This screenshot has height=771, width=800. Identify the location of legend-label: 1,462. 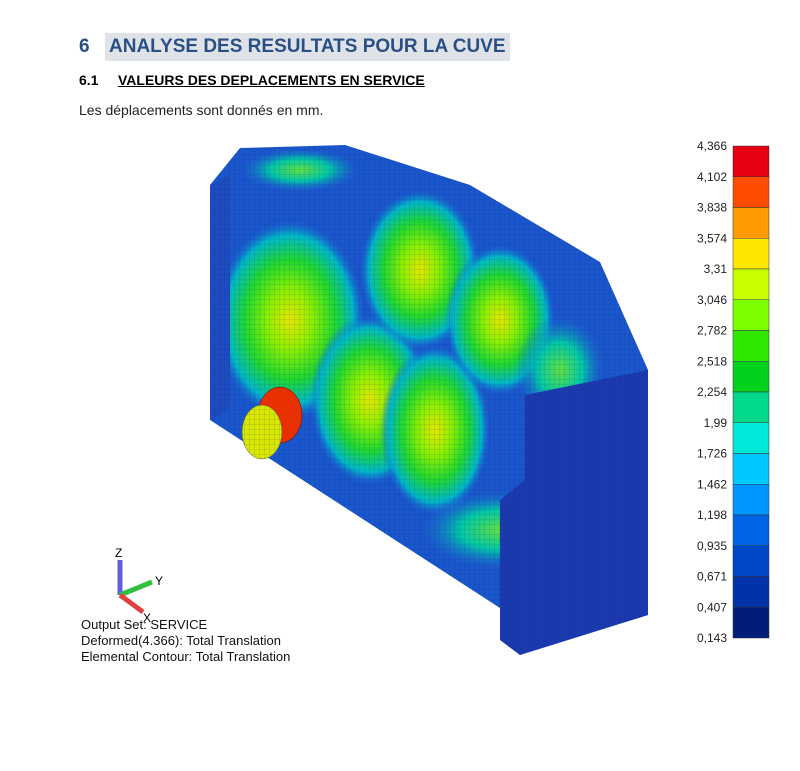
(712, 484).